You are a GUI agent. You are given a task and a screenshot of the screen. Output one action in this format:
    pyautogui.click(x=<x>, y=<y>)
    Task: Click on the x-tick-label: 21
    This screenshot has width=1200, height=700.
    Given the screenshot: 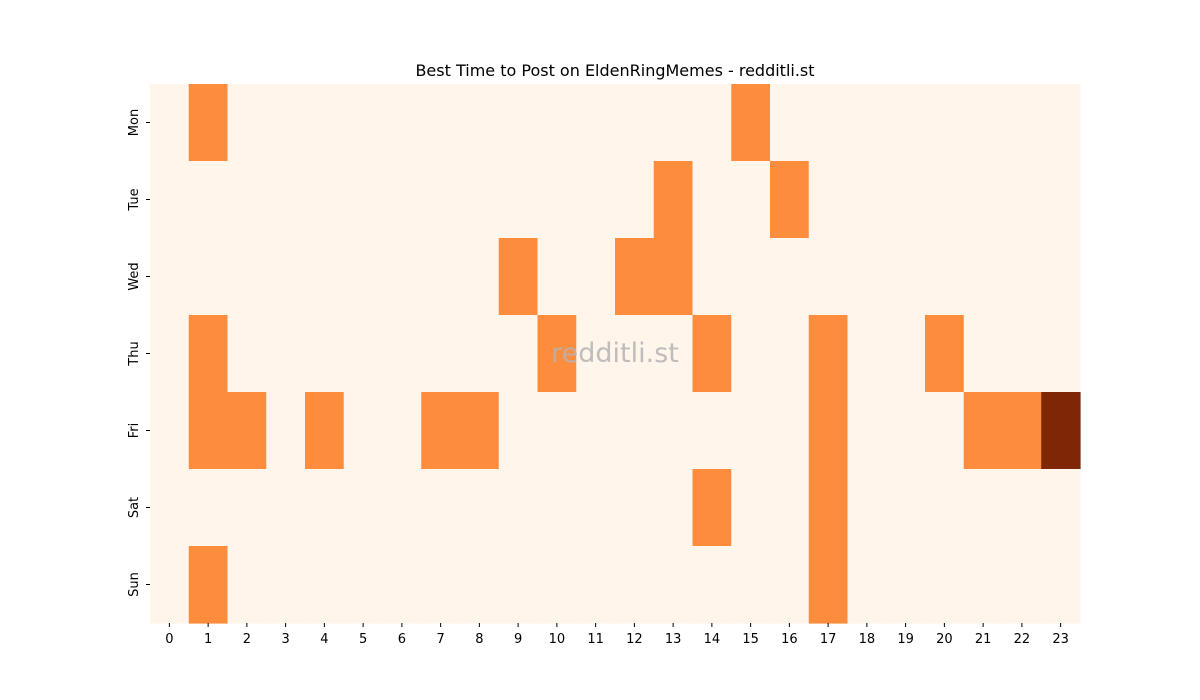 What is the action you would take?
    pyautogui.click(x=983, y=639)
    